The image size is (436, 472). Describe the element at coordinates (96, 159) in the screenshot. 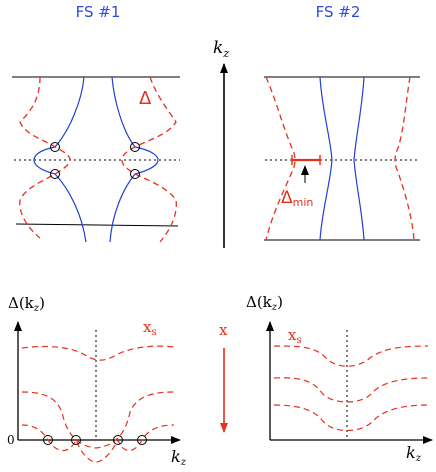

I see `fs1-panel: Δ` at that location.